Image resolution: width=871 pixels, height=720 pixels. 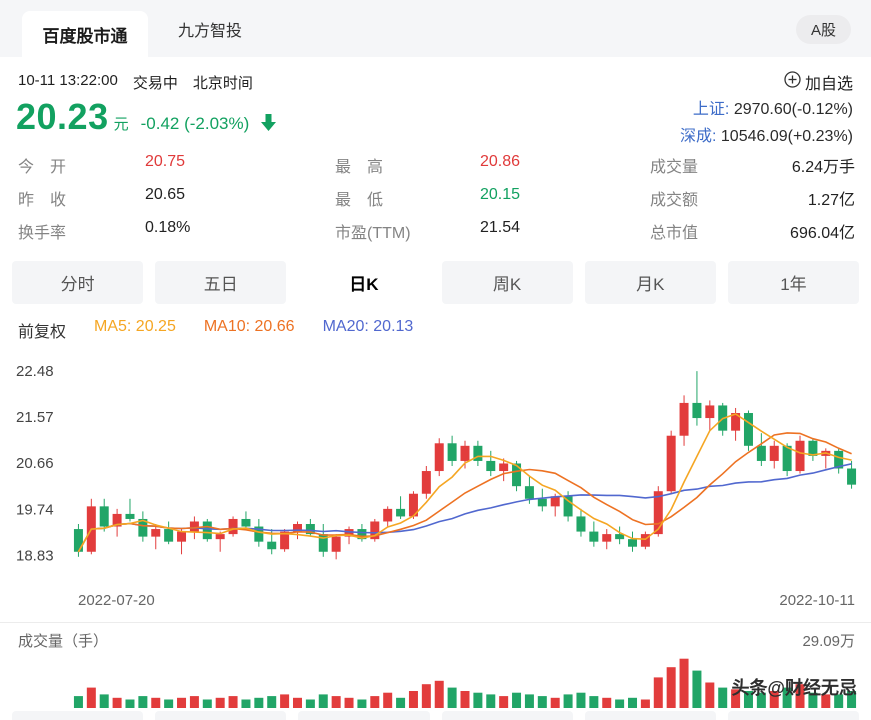 What do you see at coordinates (42, 167) in the screenshot?
I see `stat-open-label: 今 开` at bounding box center [42, 167].